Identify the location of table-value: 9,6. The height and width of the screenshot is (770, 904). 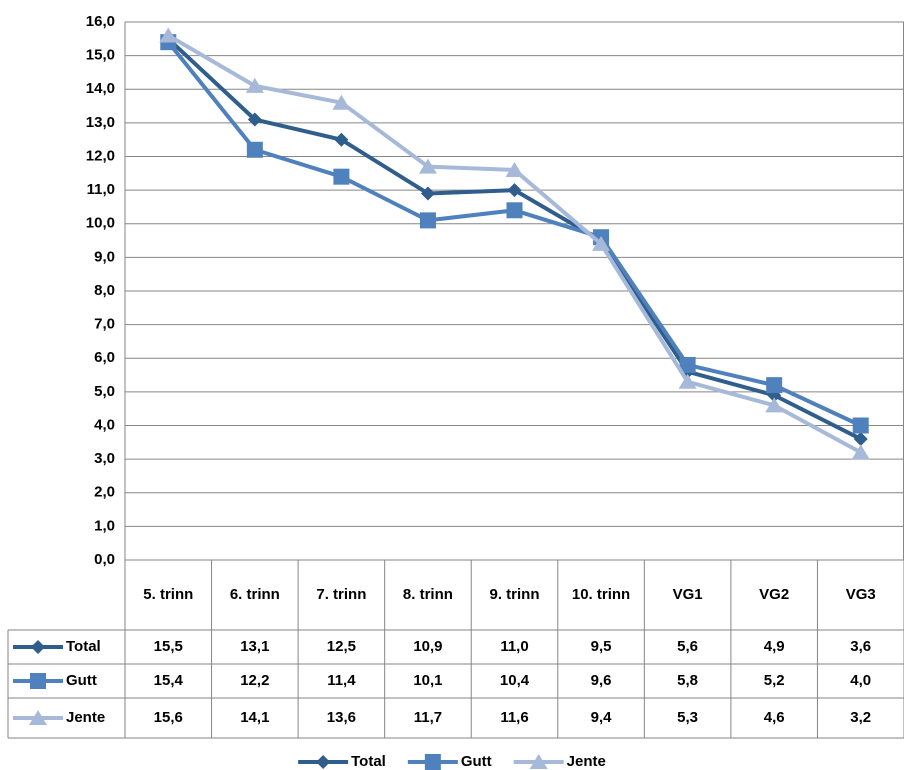
(601, 680).